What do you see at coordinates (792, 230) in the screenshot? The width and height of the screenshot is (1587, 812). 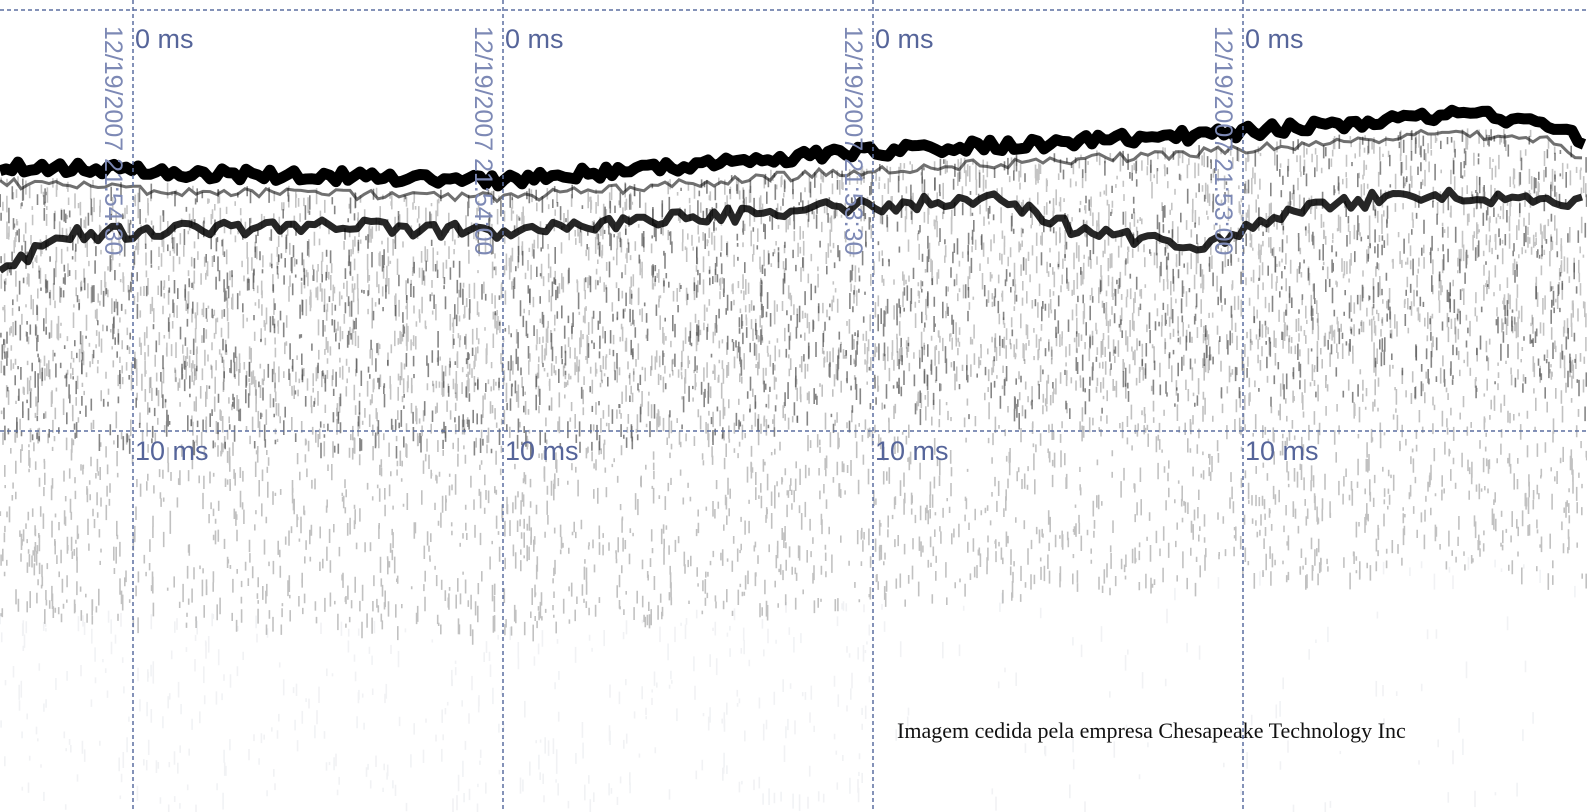 I see `sub-bottom-reflector` at bounding box center [792, 230].